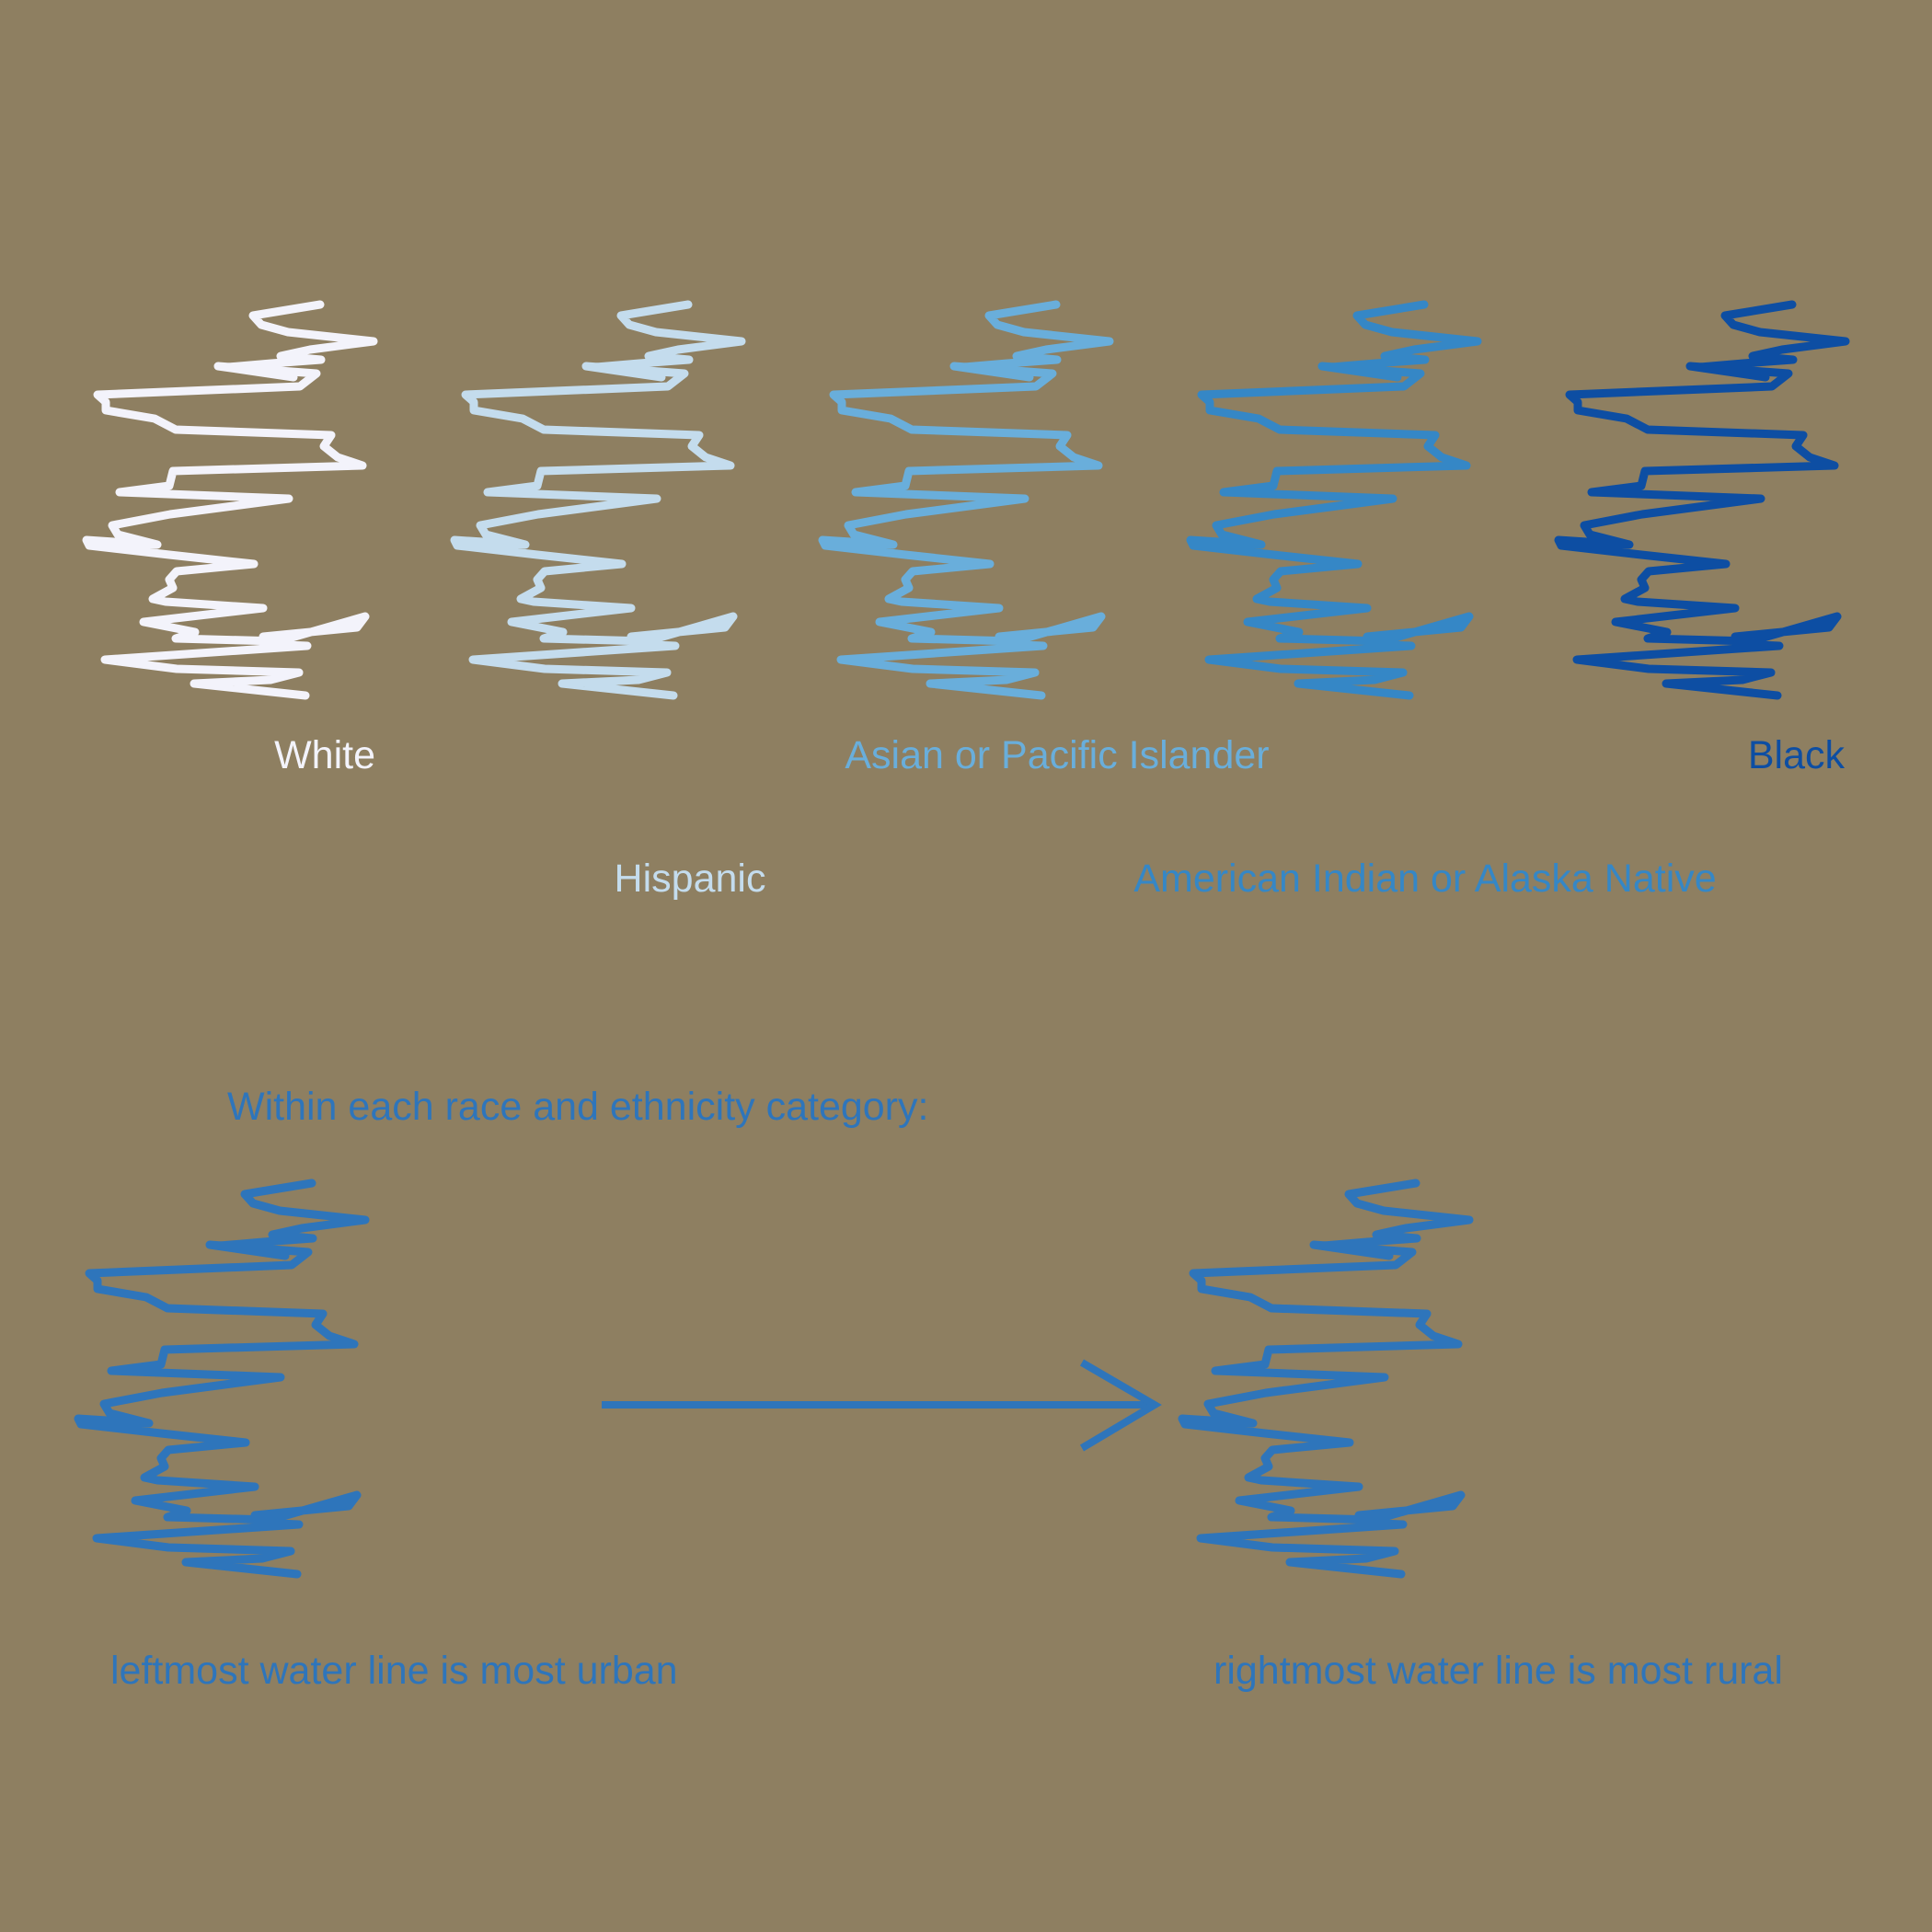  I want to click on legend-label-american-indian-alaska-native: American Indian or Alaska Native, so click(1424, 879).